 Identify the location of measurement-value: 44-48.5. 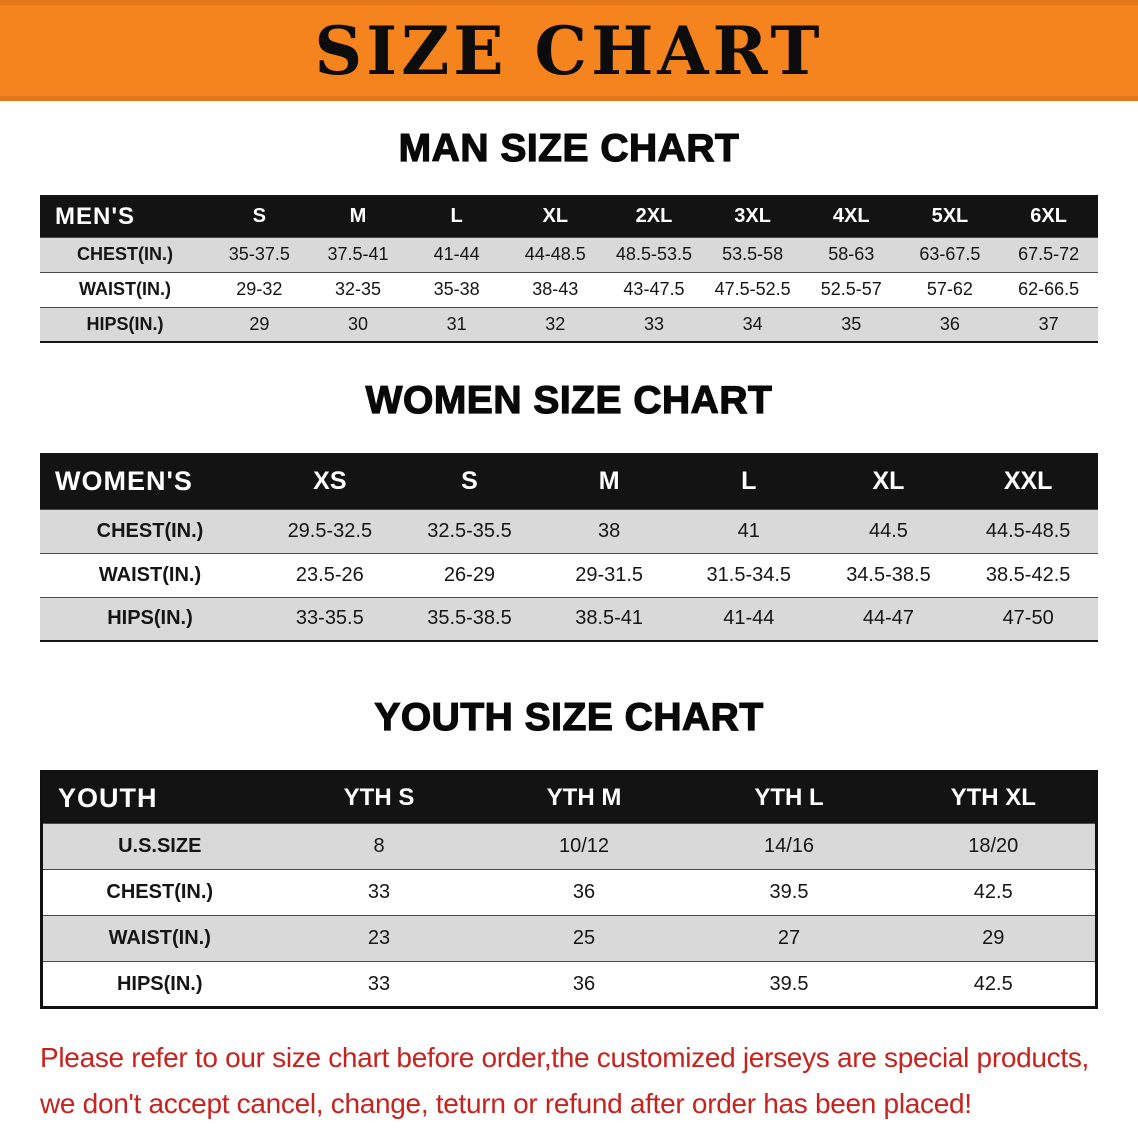
(555, 254).